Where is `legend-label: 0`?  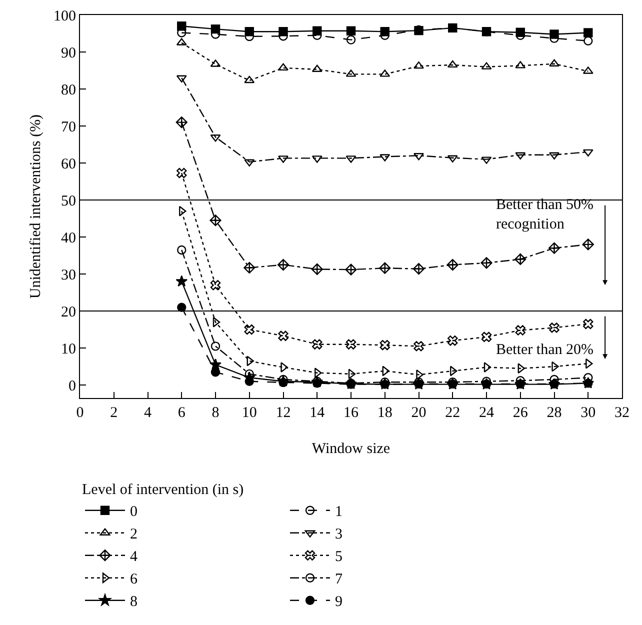
legend-label: 0 is located at coordinates (134, 512).